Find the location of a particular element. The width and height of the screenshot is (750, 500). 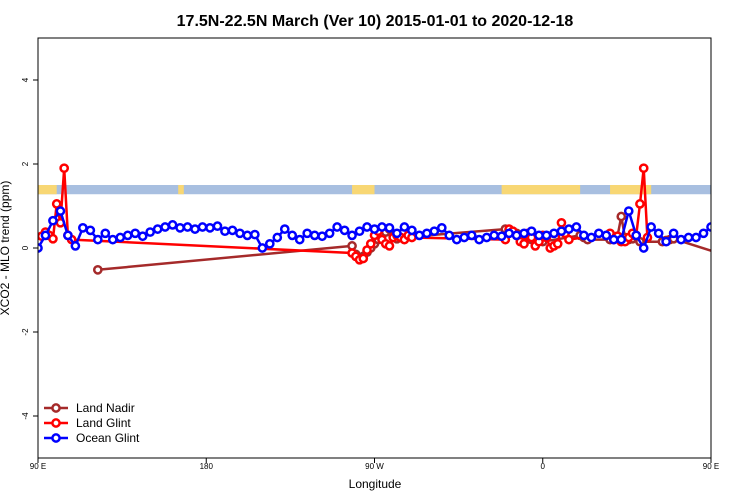

y-axis: -4 -2 0 2 4 is located at coordinates (29, 248).